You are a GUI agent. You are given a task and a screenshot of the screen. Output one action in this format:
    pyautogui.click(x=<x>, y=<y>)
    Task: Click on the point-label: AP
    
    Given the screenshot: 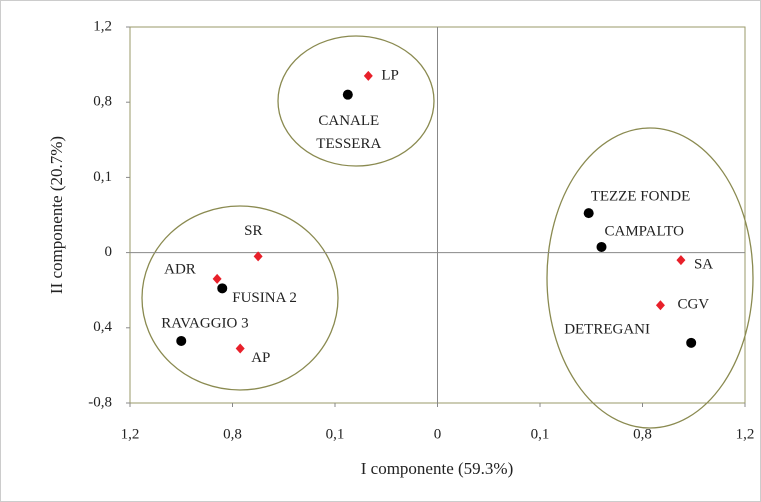 What is the action you would take?
    pyautogui.click(x=260, y=358)
    